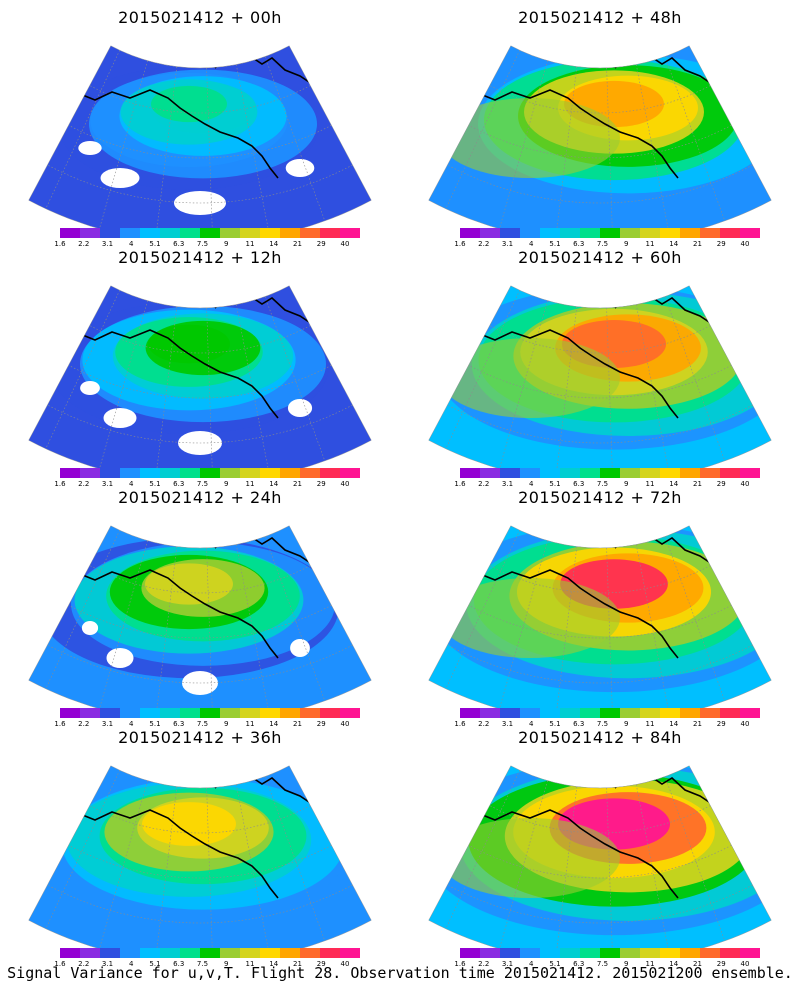 Image resolution: width=800 pixels, height=1000 pixels. I want to click on panel-title: 2015021412 + 60h, so click(600, 257).